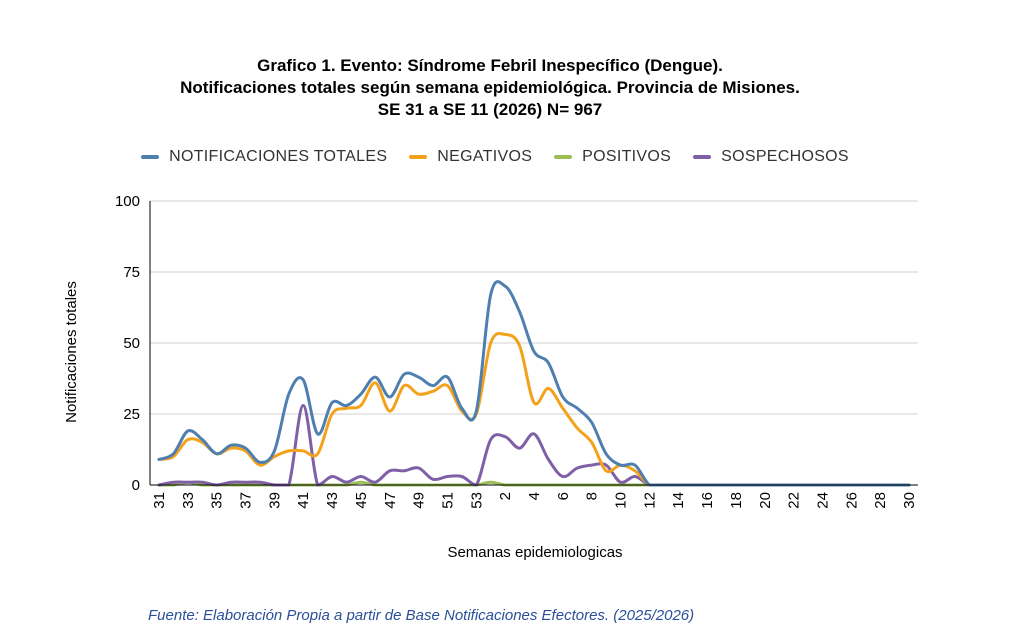 Image resolution: width=1024 pixels, height=637 pixels. What do you see at coordinates (707, 500) in the screenshot?
I see `x-tick-label-16: 16` at bounding box center [707, 500].